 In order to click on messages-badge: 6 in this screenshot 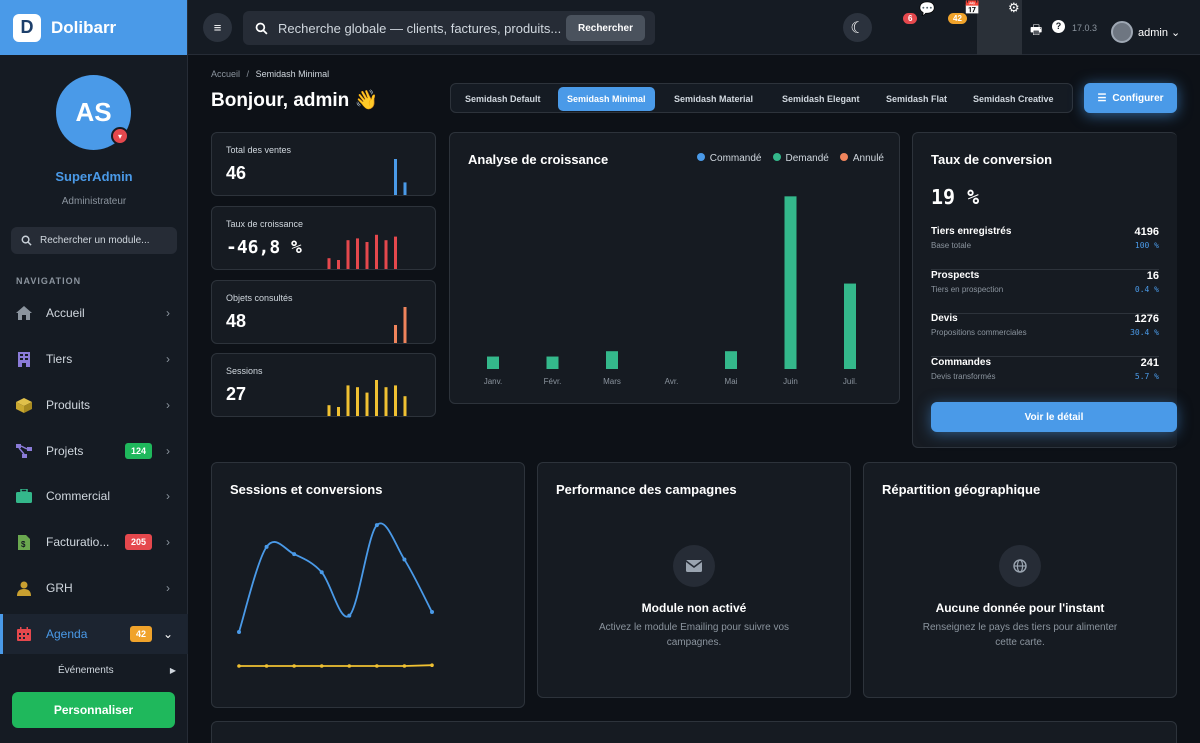, I will do `click(910, 18)`.